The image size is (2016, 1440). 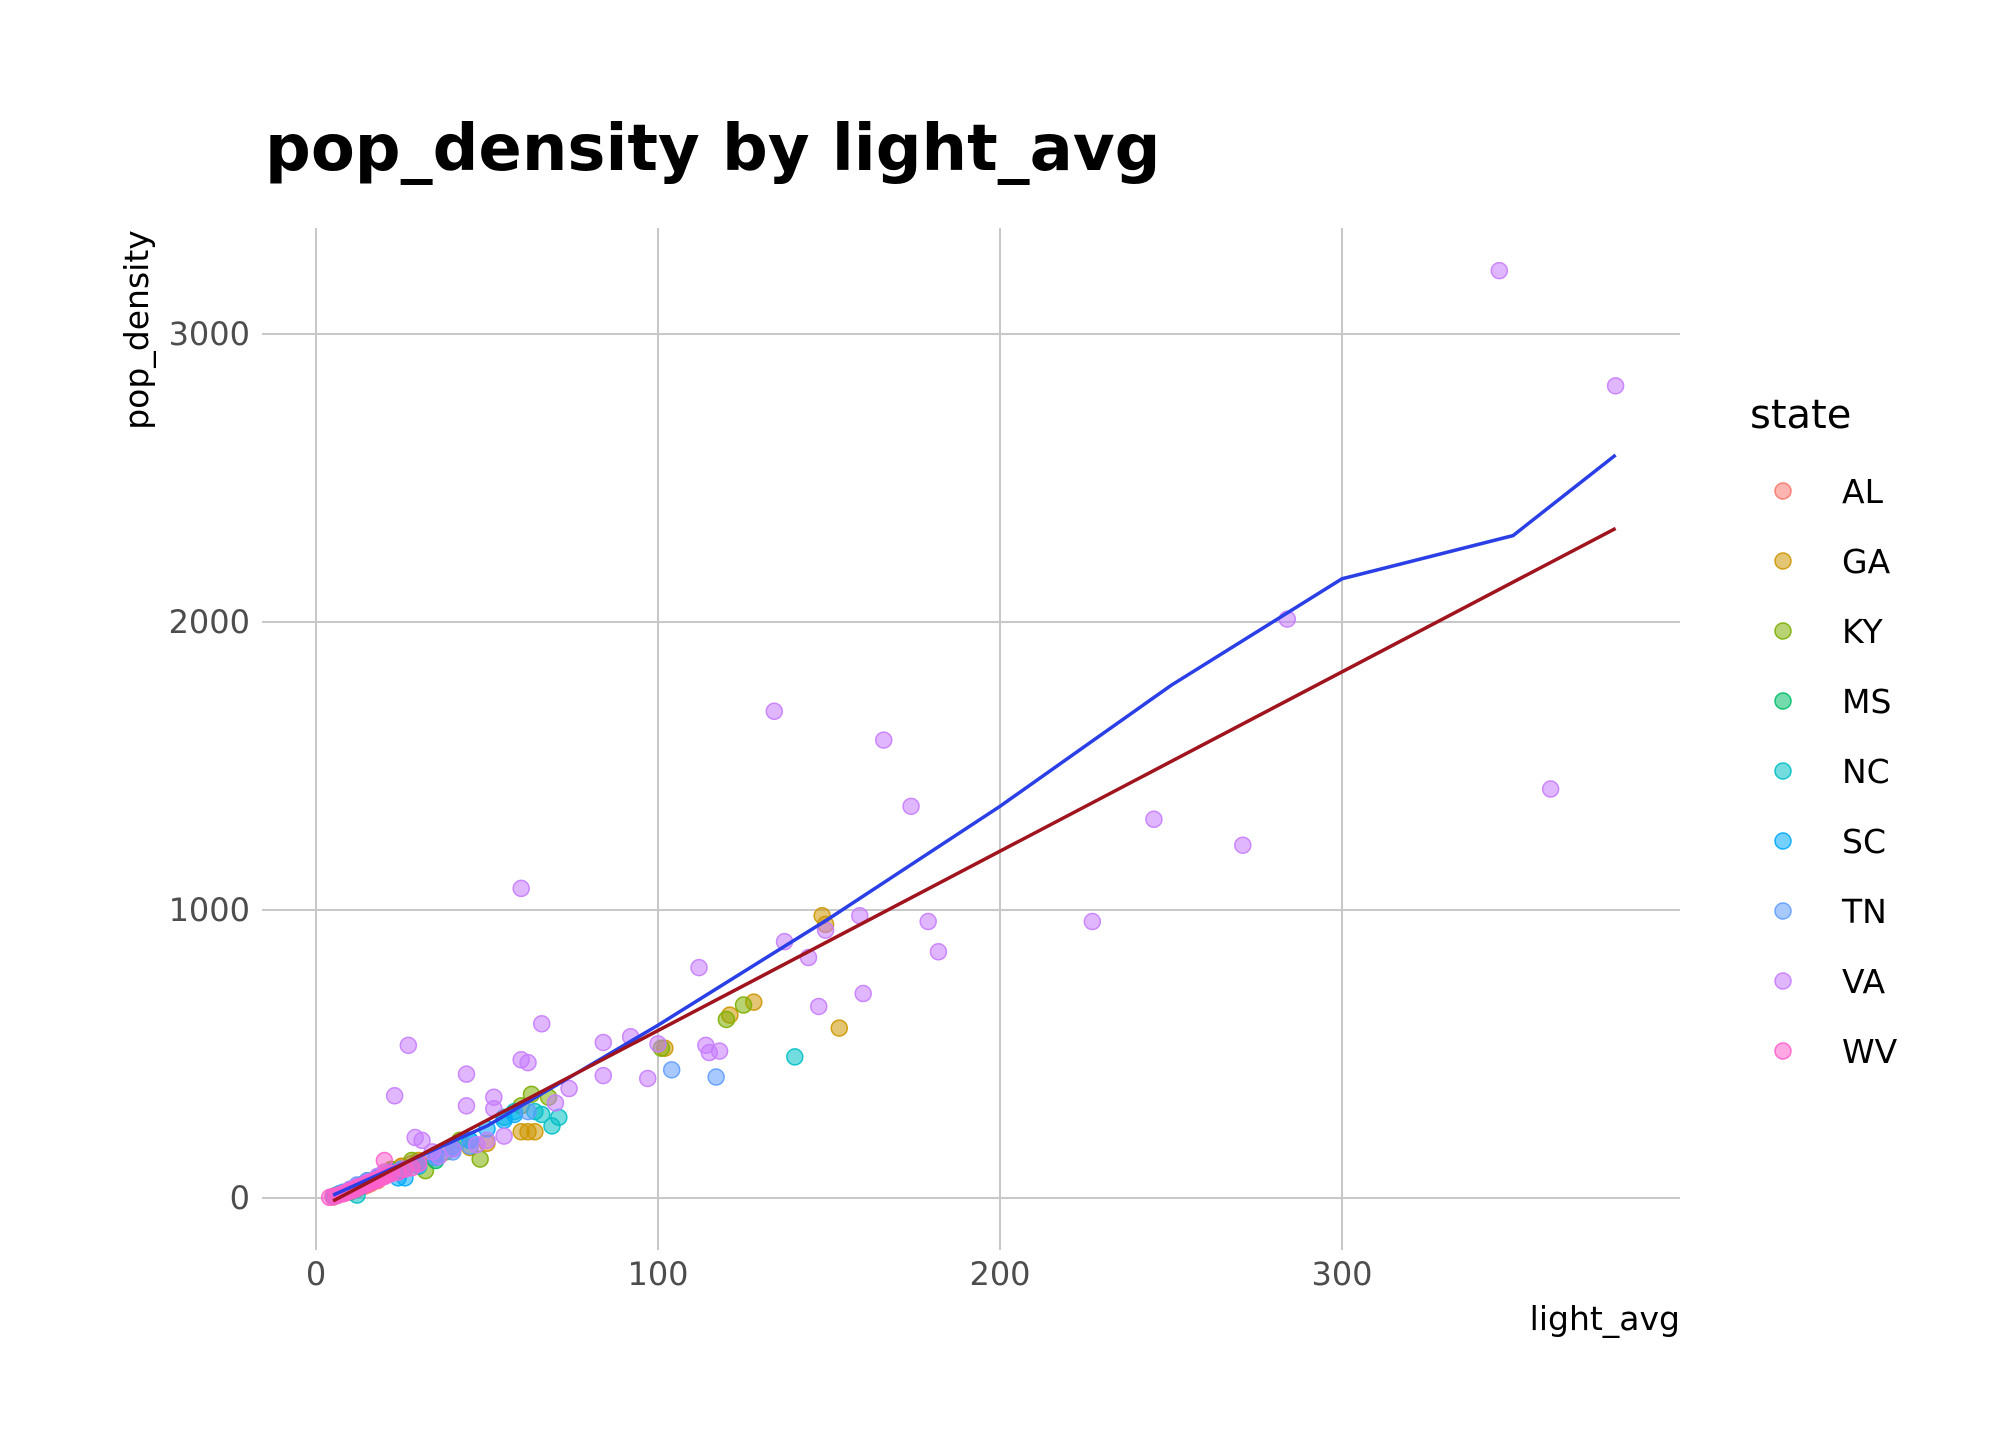 What do you see at coordinates (1783, 841) in the screenshot?
I see `legend-key-sc` at bounding box center [1783, 841].